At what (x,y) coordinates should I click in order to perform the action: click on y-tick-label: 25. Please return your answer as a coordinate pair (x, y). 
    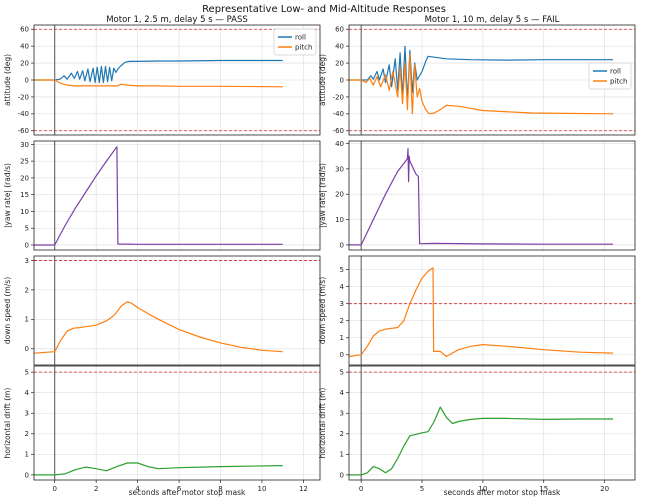
    Looking at the image, I should click on (24, 162).